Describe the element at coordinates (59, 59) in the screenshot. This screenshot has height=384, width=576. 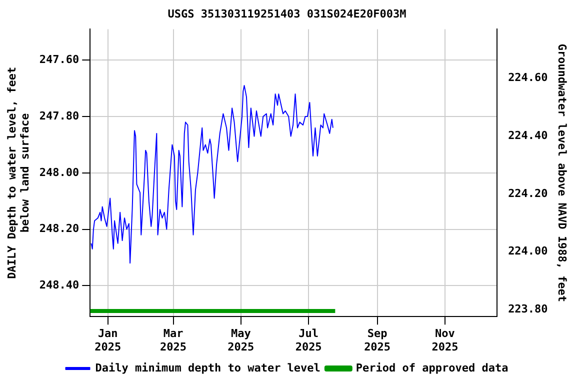
I see `y-tick-label: 247.60` at that location.